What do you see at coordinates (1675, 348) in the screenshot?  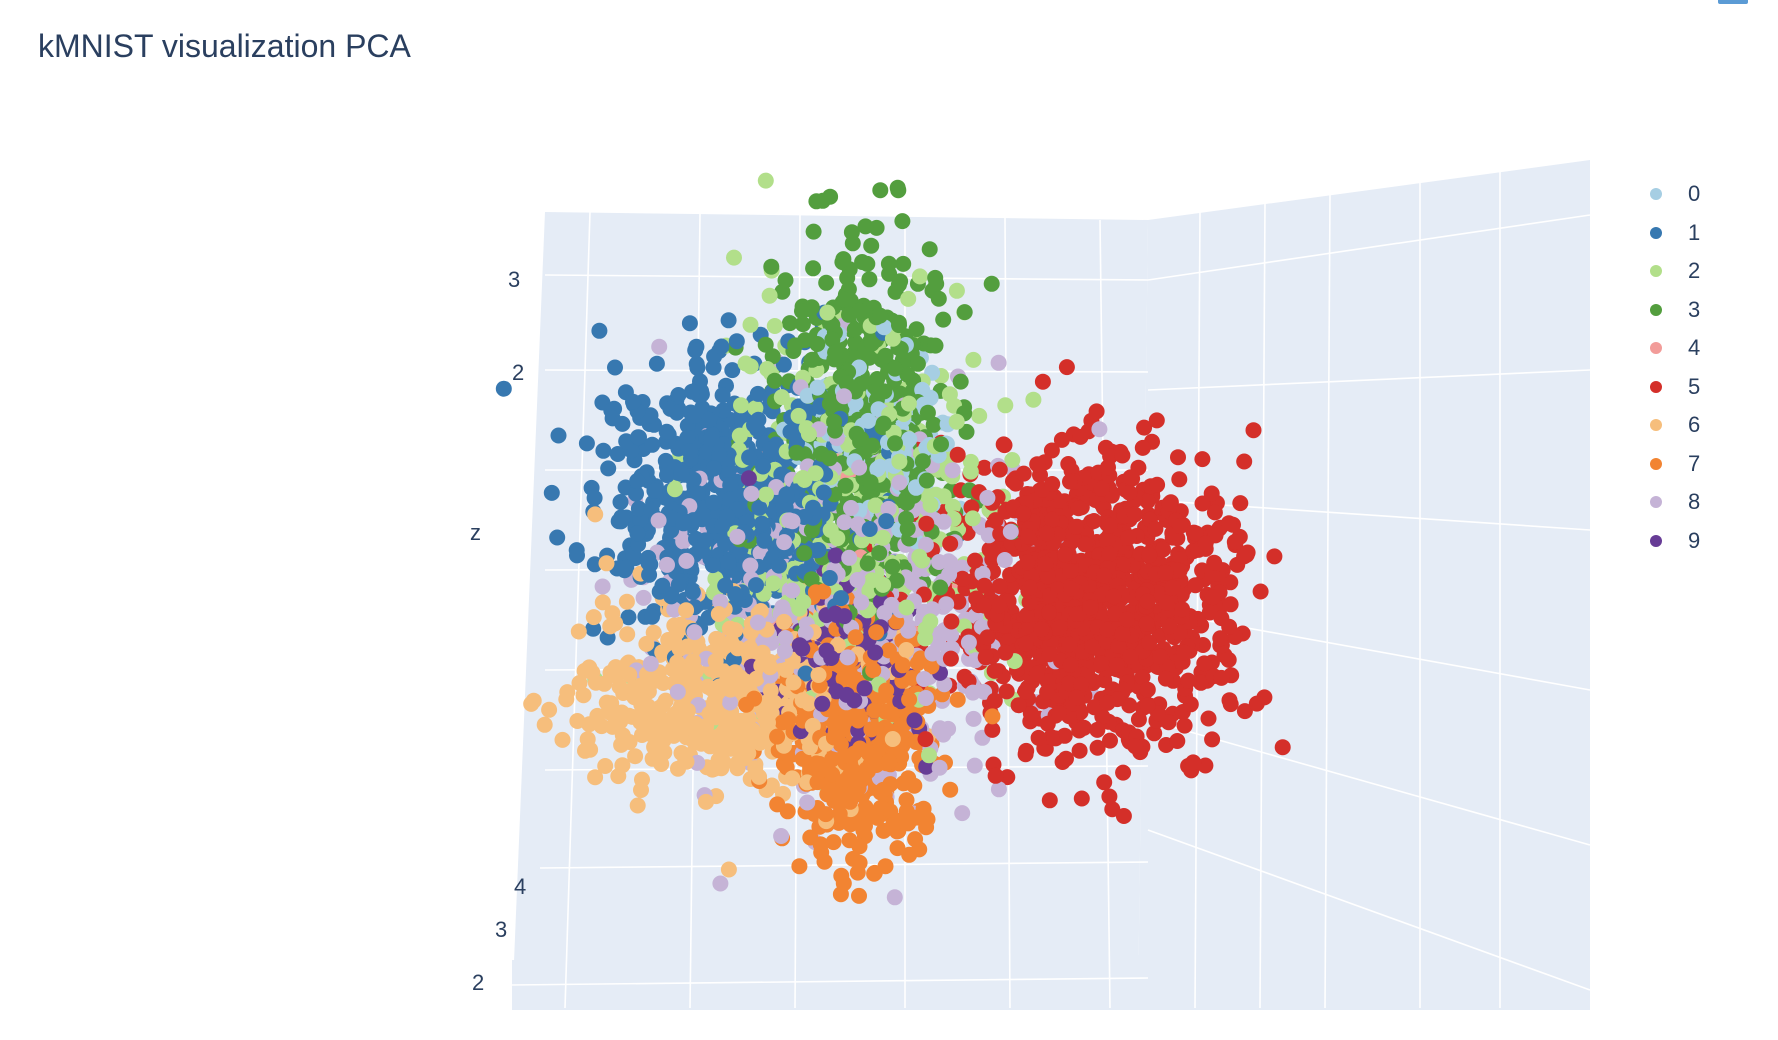 I see `legend-item-4: 4` at bounding box center [1675, 348].